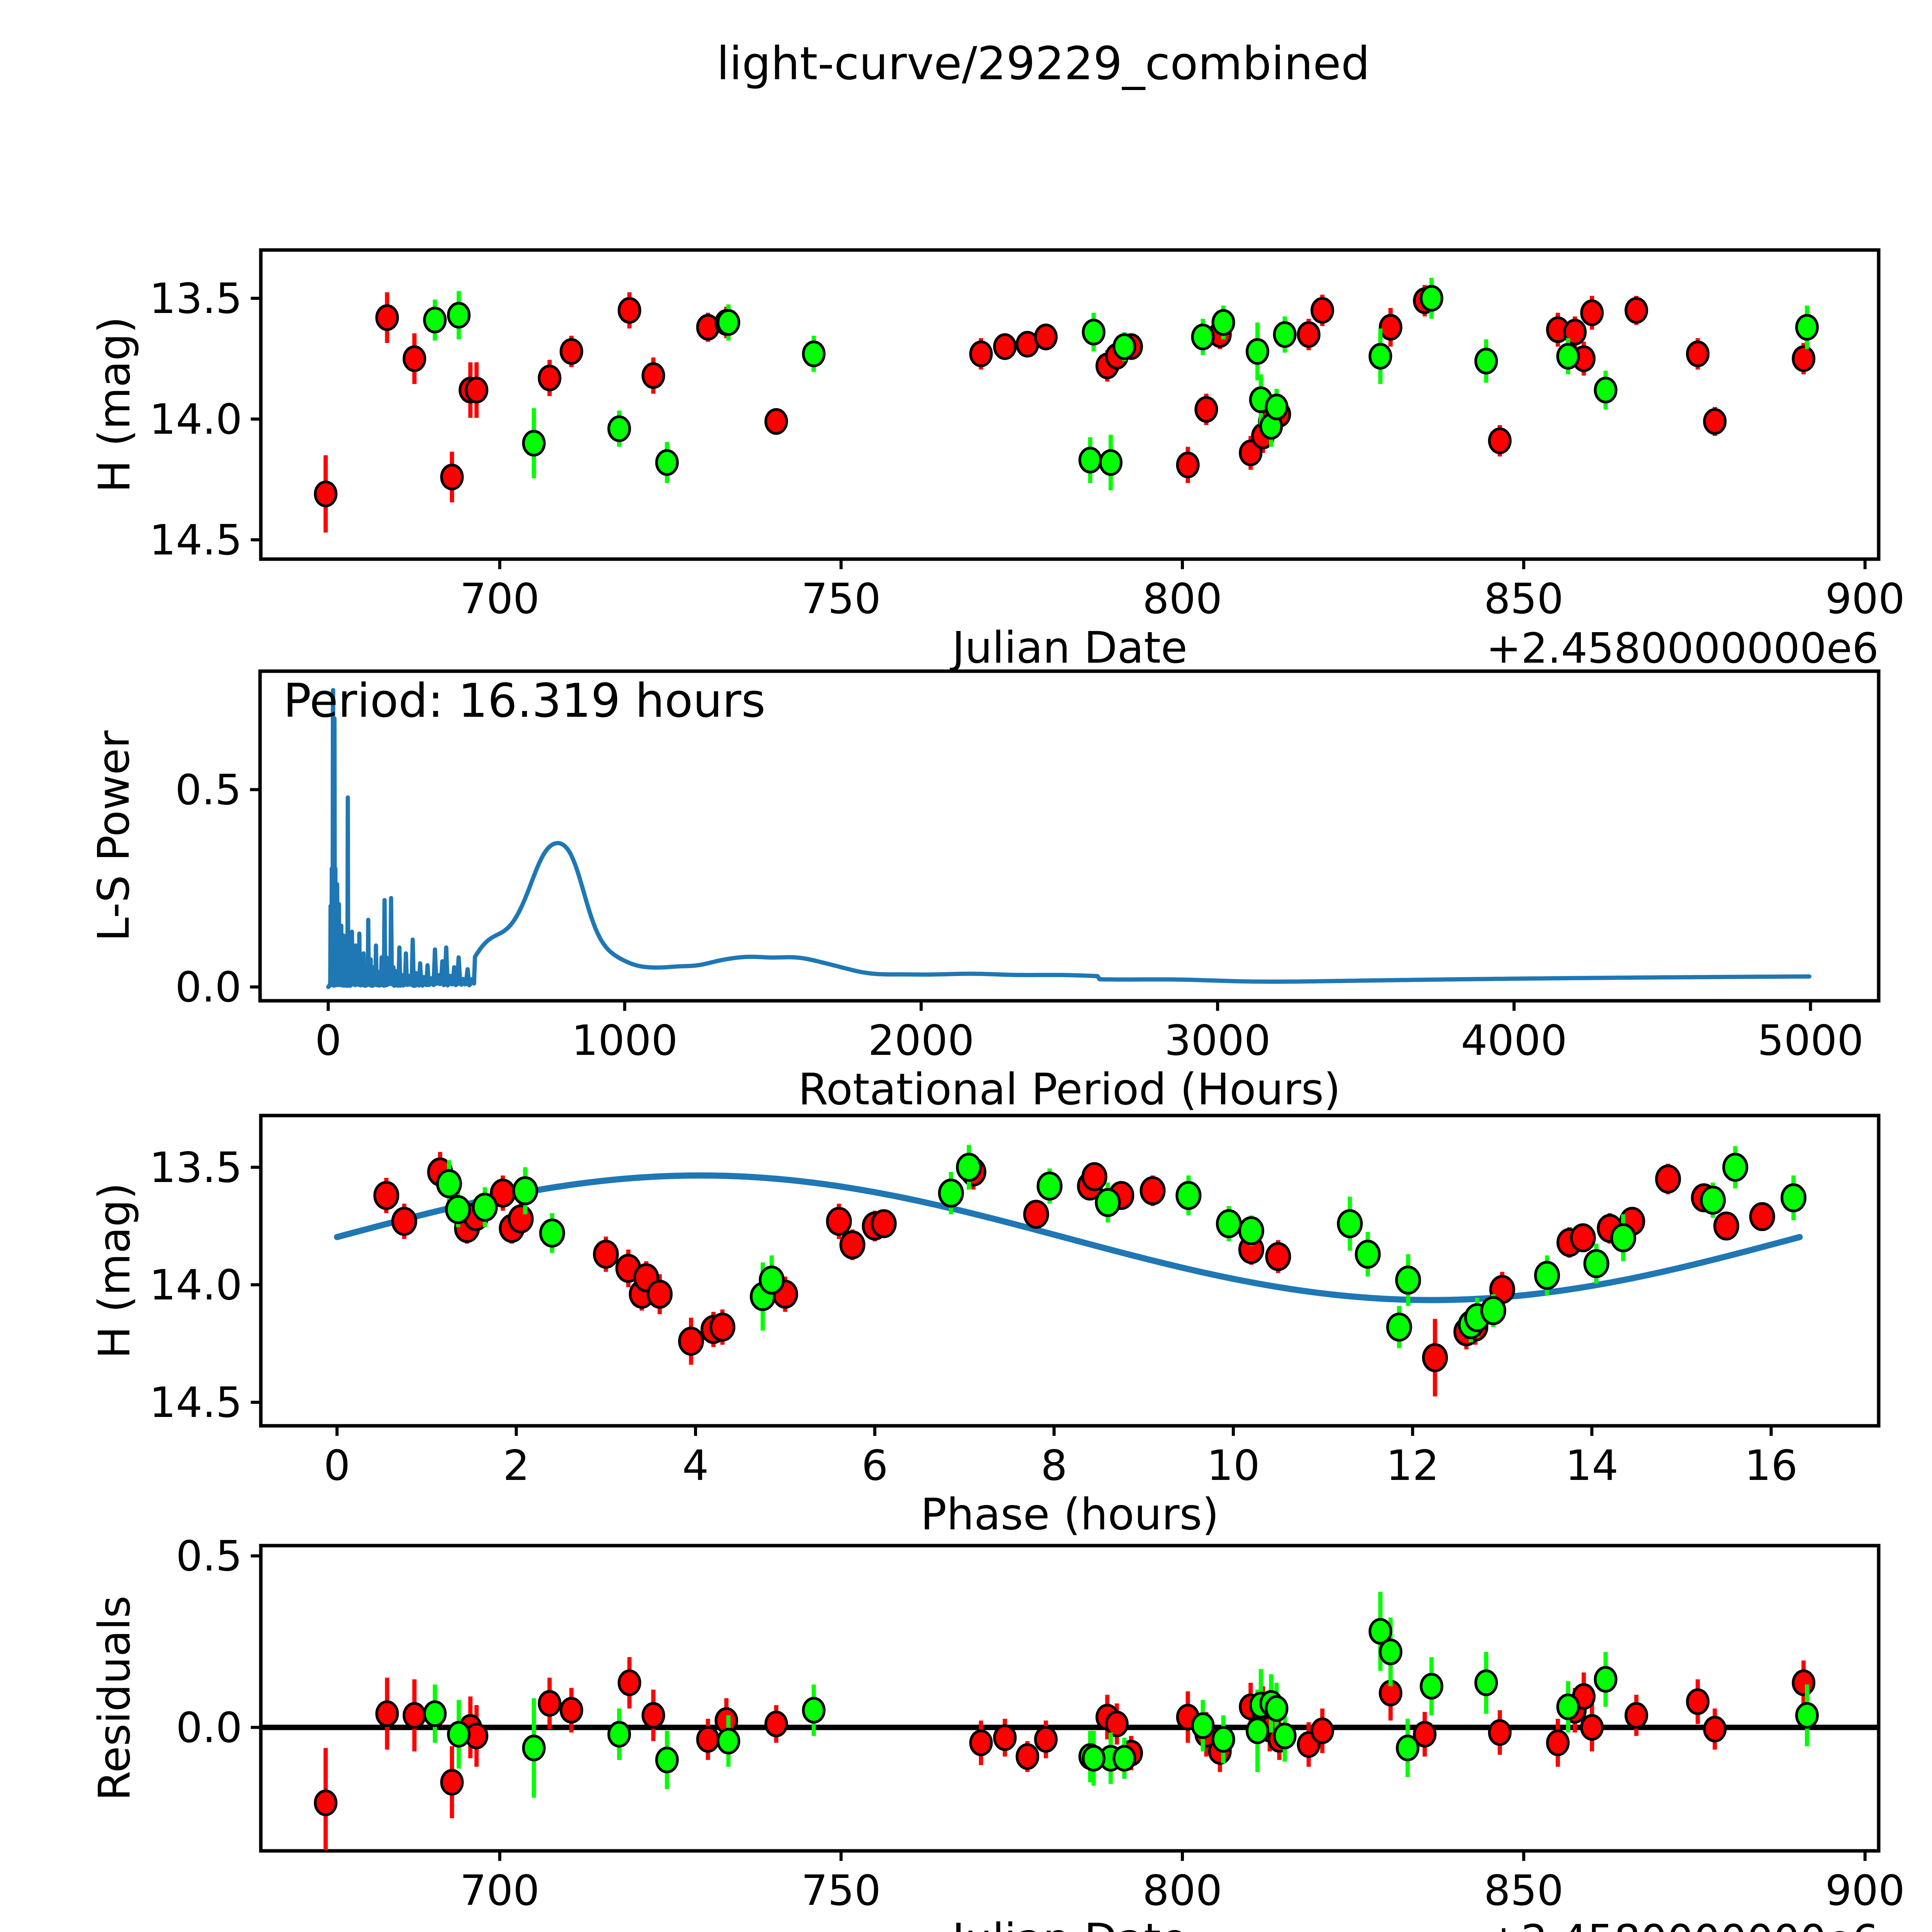 Image resolution: width=1932 pixels, height=1932 pixels. Describe the element at coordinates (1070, 404) in the screenshot. I see `lightcurve-frame` at that location.